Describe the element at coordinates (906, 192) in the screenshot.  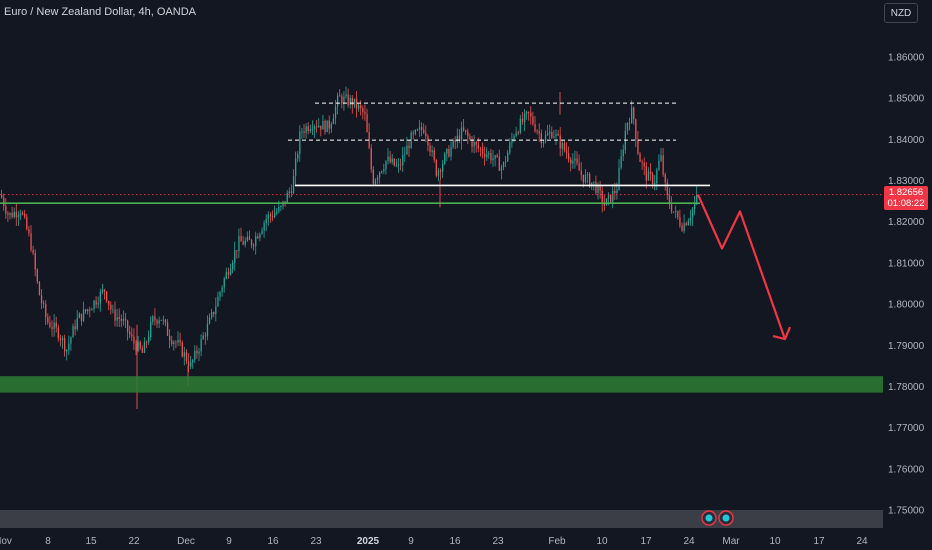
I see `current-price-value: 1.82656` at that location.